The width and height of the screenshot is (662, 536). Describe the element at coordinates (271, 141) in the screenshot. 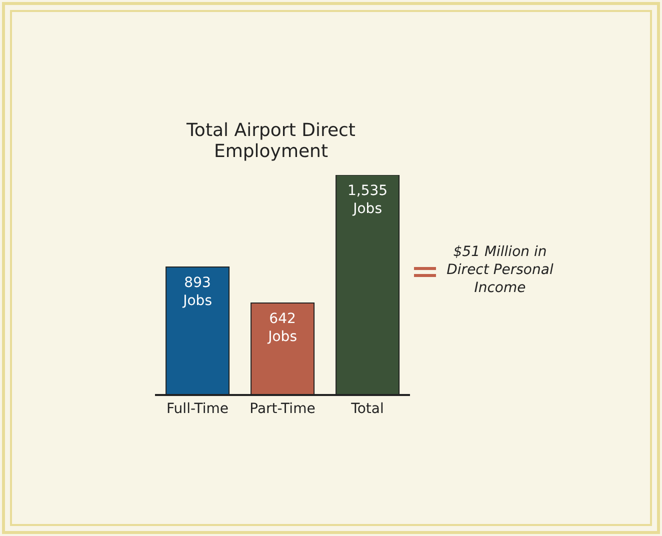

I see `chart-title: Total Airport Direct Employment` at that location.